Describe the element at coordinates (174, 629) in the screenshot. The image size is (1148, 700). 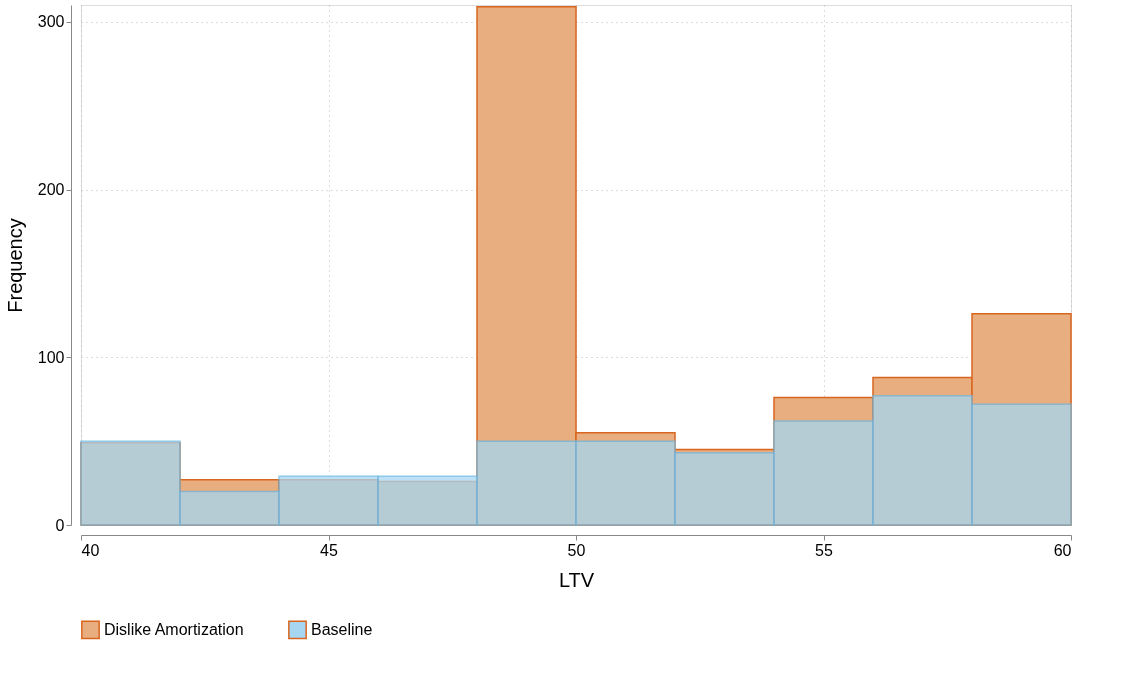
I see `legend-label: Dislike Amortization` at that location.